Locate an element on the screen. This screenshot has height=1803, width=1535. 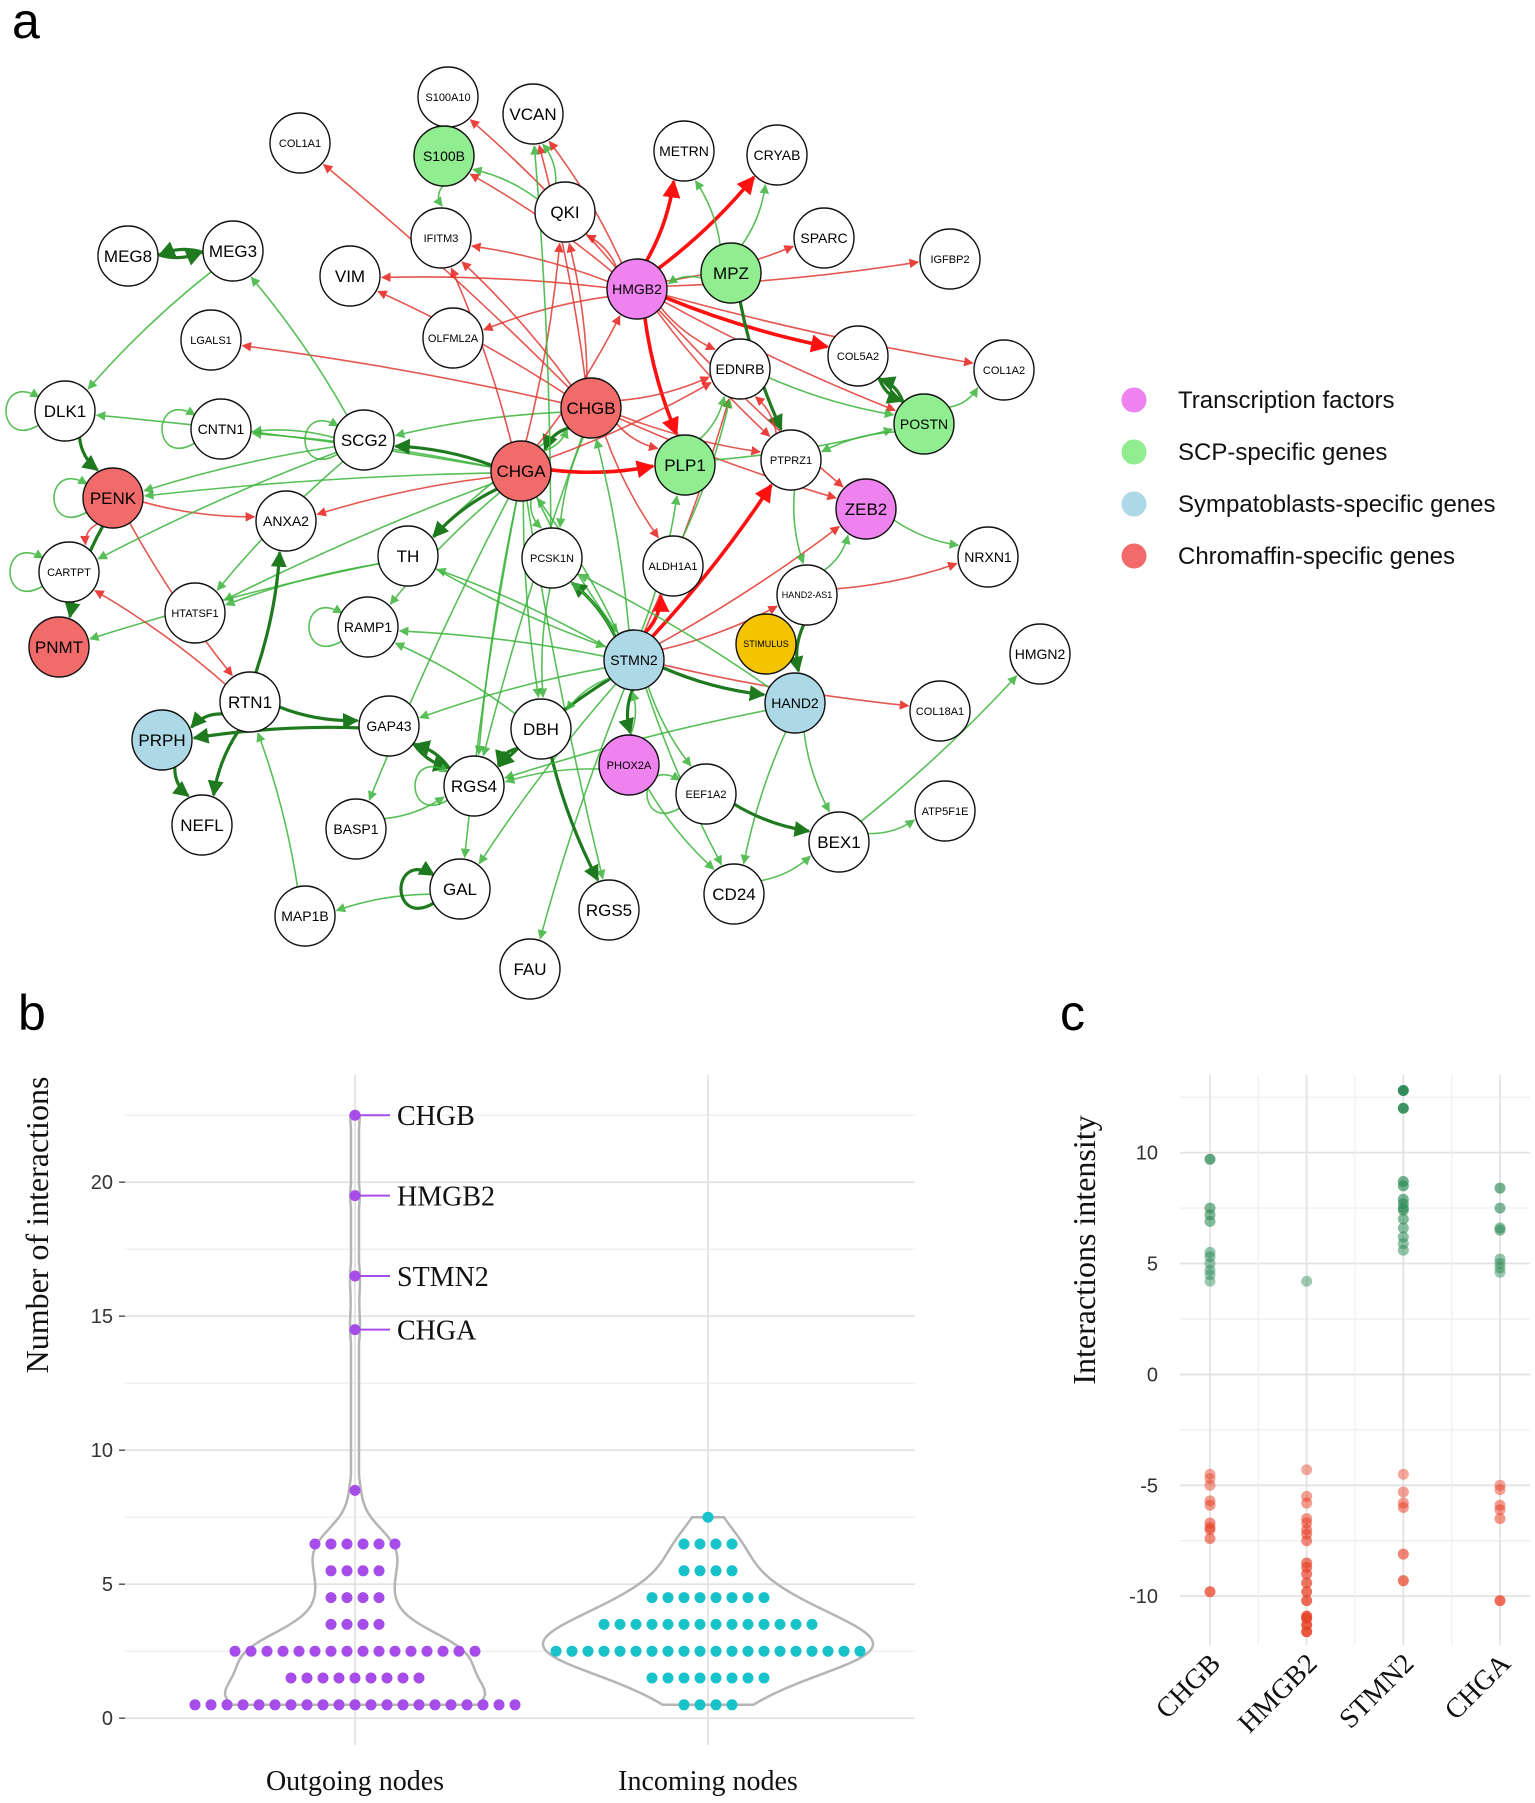
edge-phox2a-to-cd24 is located at coordinates (681, 828).